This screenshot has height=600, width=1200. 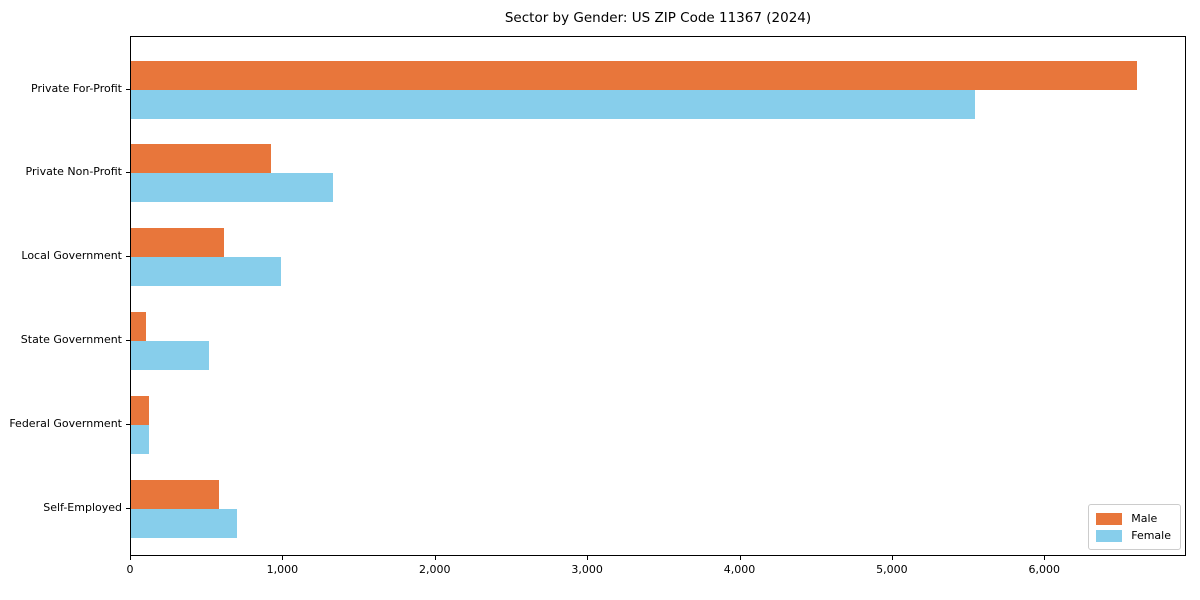 What do you see at coordinates (634, 75) in the screenshot?
I see `bar-male-private-for-profit` at bounding box center [634, 75].